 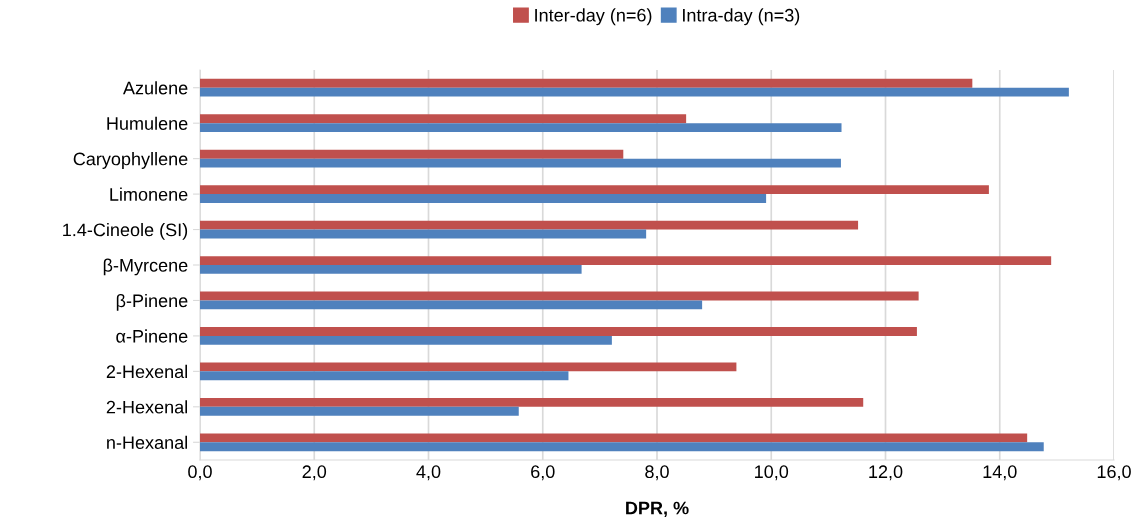 What do you see at coordinates (428, 473) in the screenshot?
I see `x-tick-label: 4,0` at bounding box center [428, 473].